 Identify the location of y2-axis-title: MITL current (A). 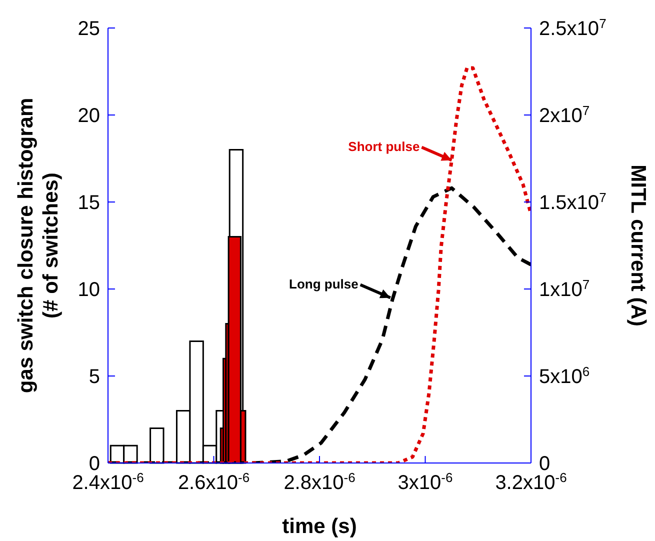
(638, 245).